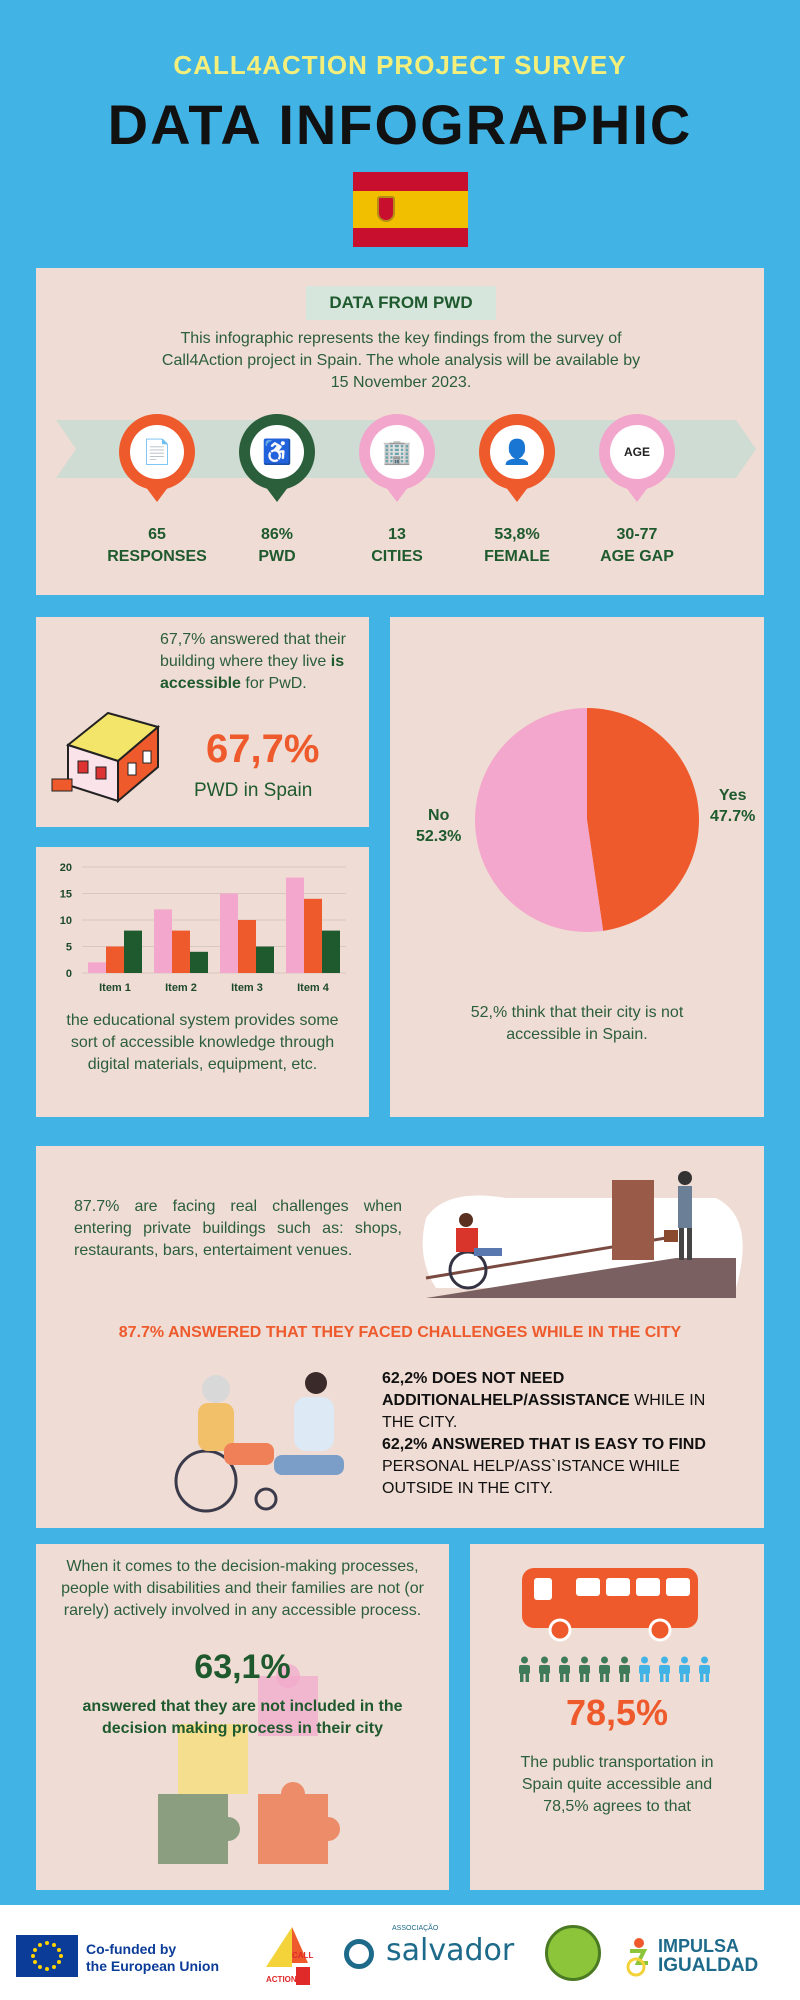 The image size is (800, 2000). What do you see at coordinates (639, 1957) in the screenshot?
I see `impulsa-logo-icon` at bounding box center [639, 1957].